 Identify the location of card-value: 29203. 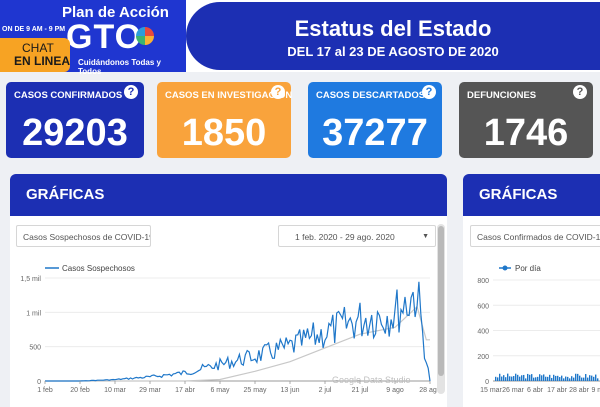
(75, 133).